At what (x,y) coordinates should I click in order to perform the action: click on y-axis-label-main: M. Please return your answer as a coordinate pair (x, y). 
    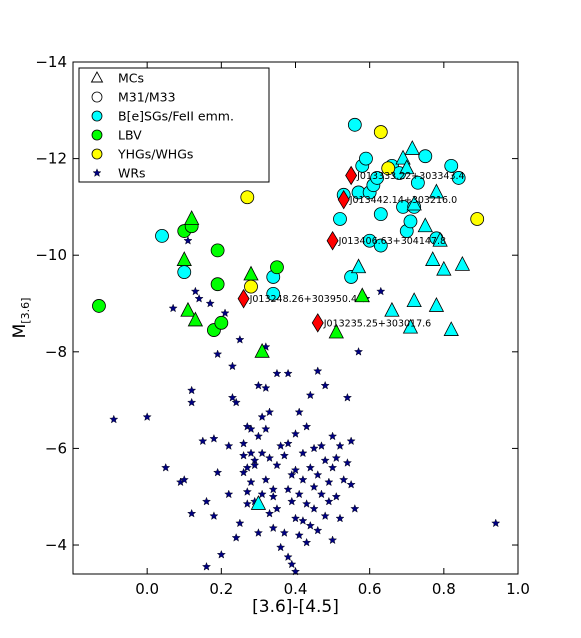
    Looking at the image, I should click on (20, 331).